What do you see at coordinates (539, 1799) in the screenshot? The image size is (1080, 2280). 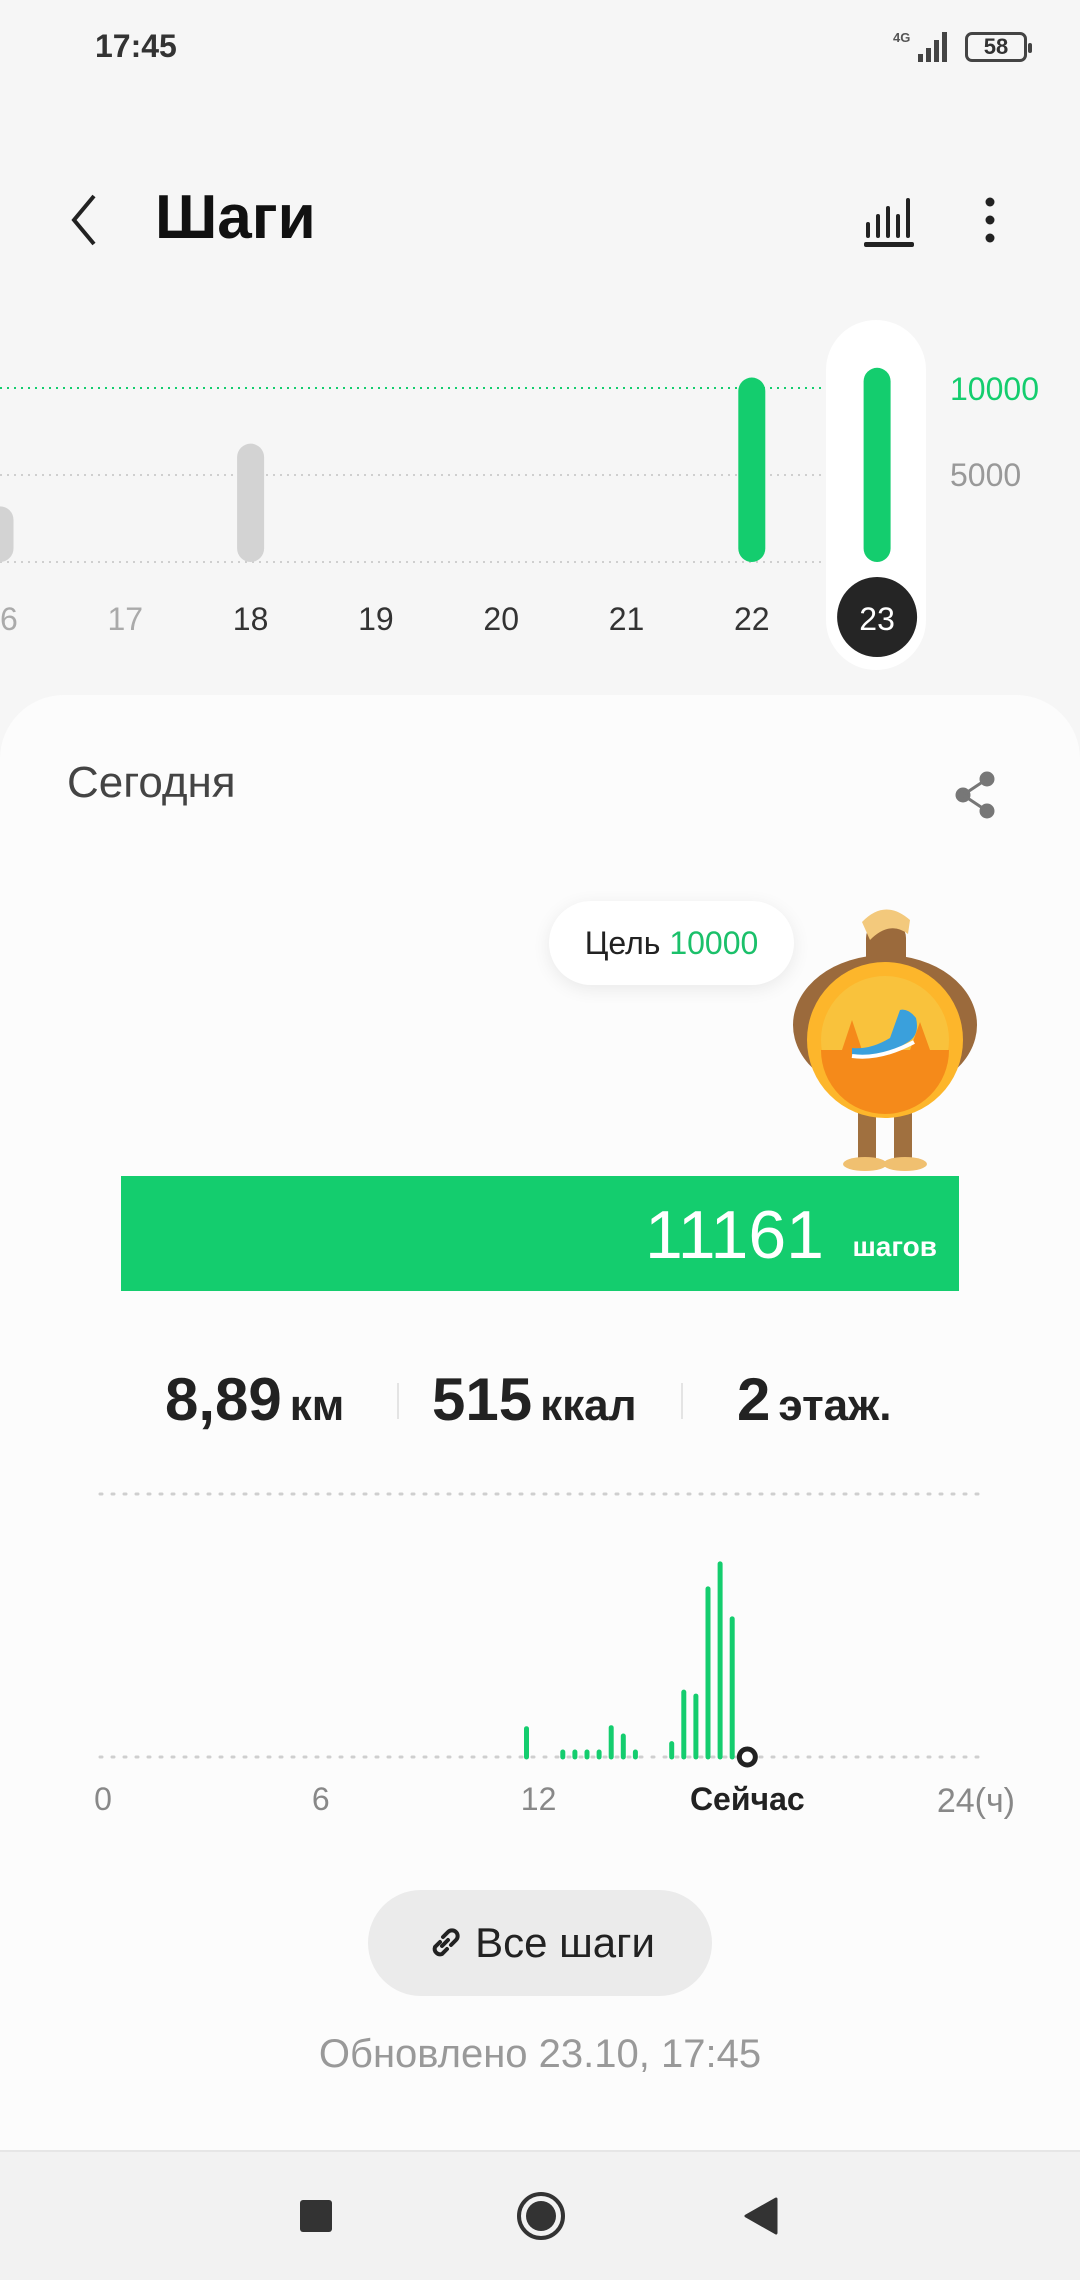 I see `x-tick-label: 12` at bounding box center [539, 1799].